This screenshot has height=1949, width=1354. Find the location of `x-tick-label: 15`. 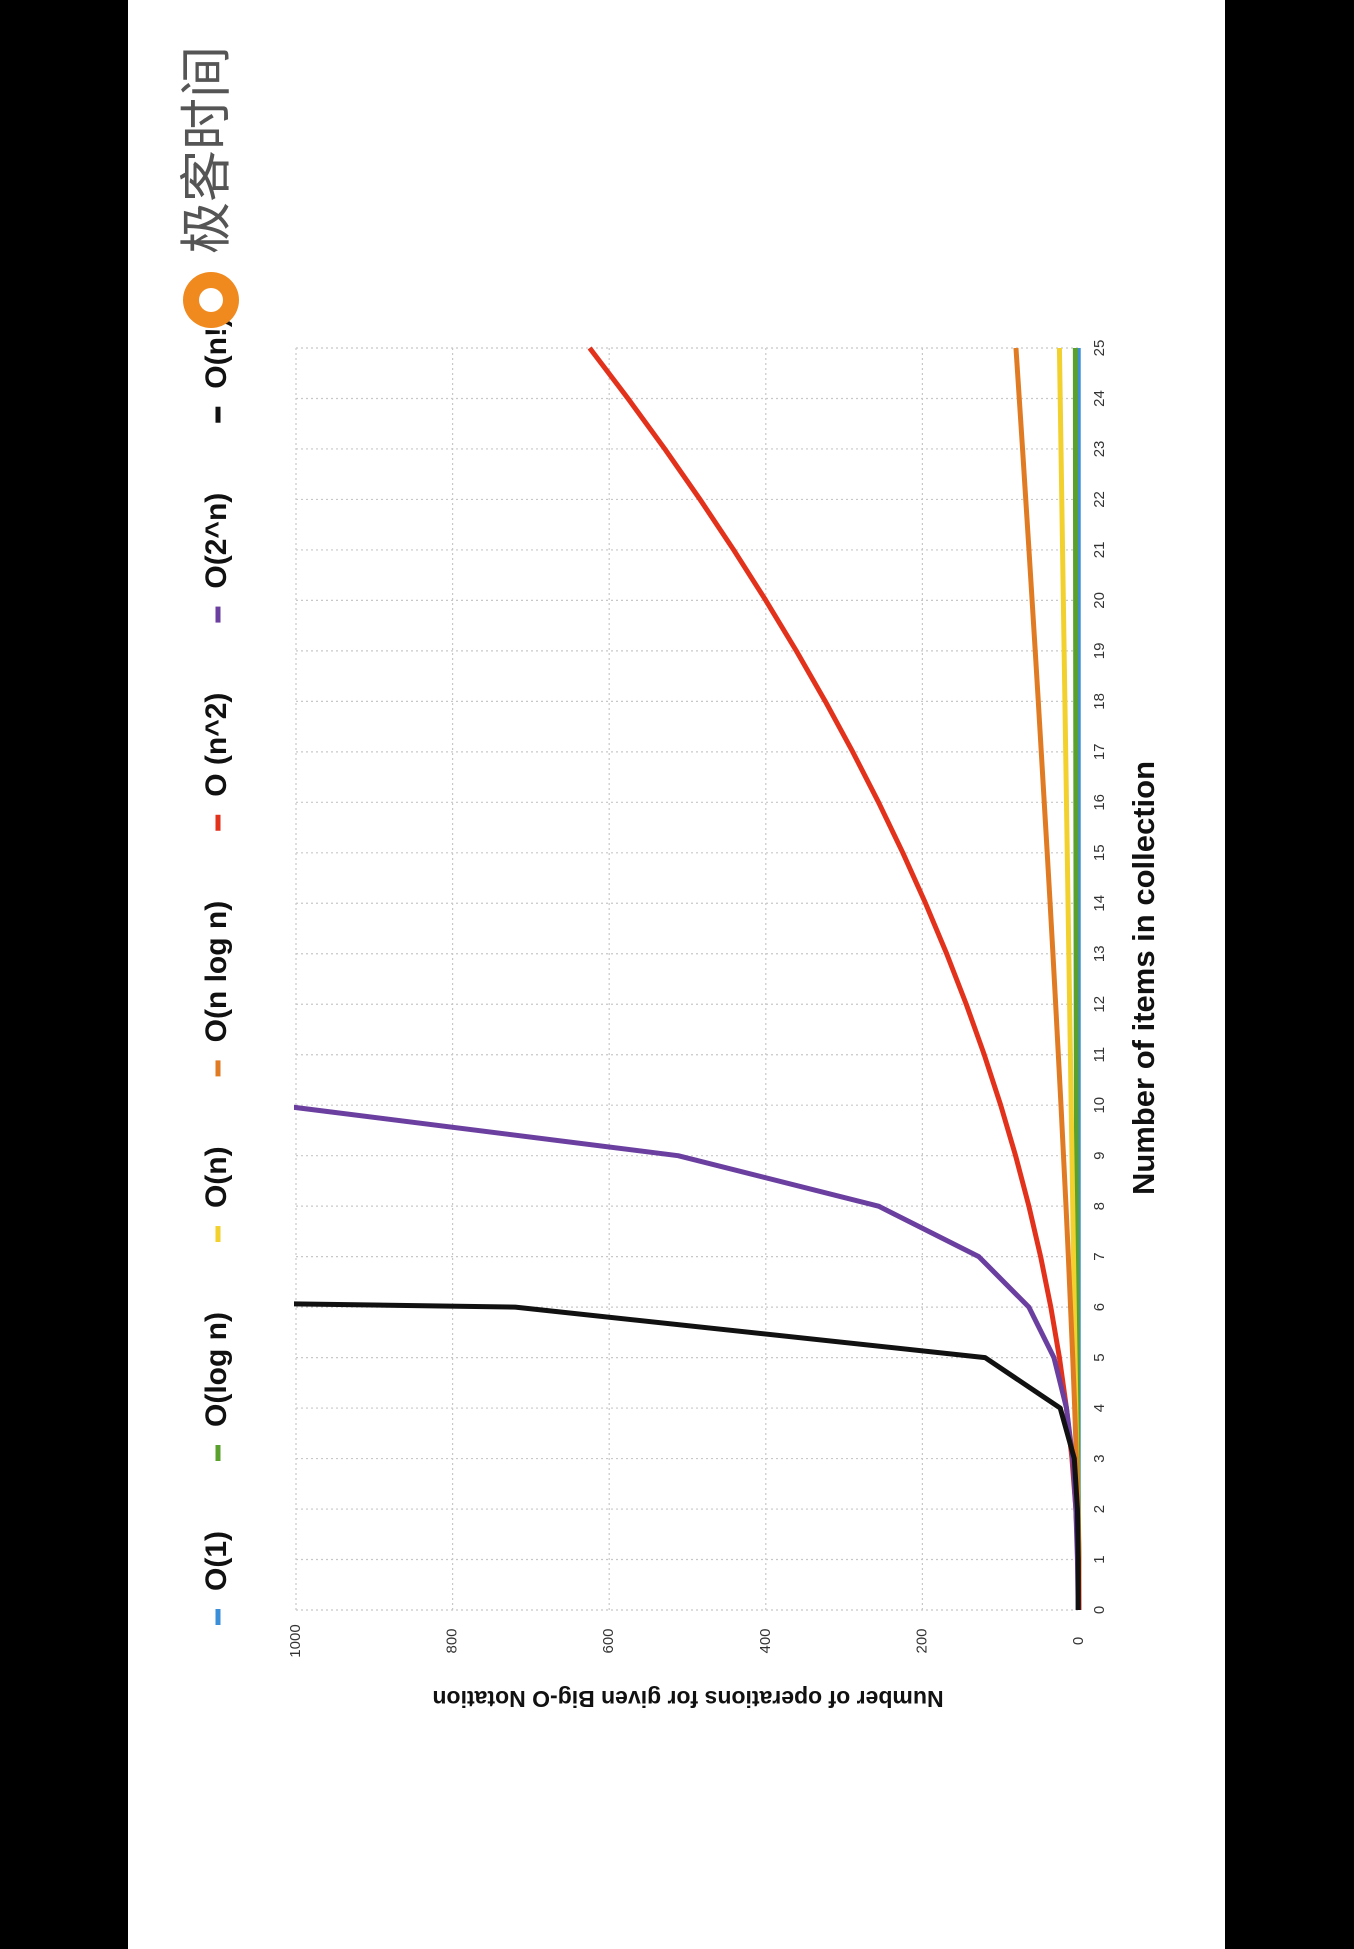

x-tick-label: 15 is located at coordinates (1099, 852).